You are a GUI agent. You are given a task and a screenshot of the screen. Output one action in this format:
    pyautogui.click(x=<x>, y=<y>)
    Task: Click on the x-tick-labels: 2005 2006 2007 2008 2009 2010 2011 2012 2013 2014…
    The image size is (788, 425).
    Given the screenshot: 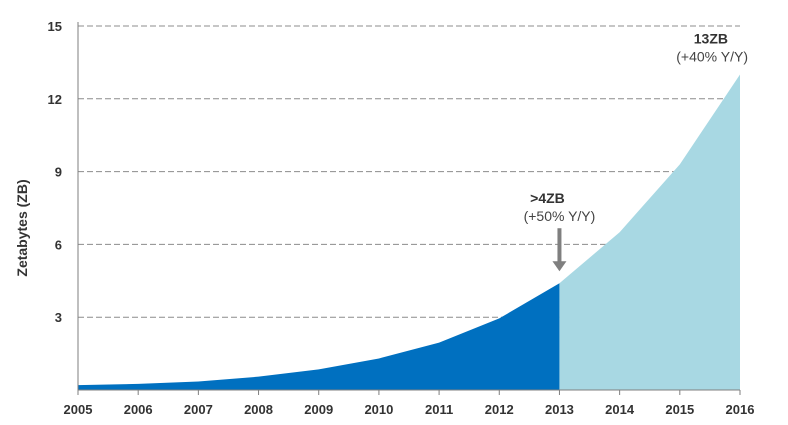 What is the action you would take?
    pyautogui.click(x=409, y=409)
    